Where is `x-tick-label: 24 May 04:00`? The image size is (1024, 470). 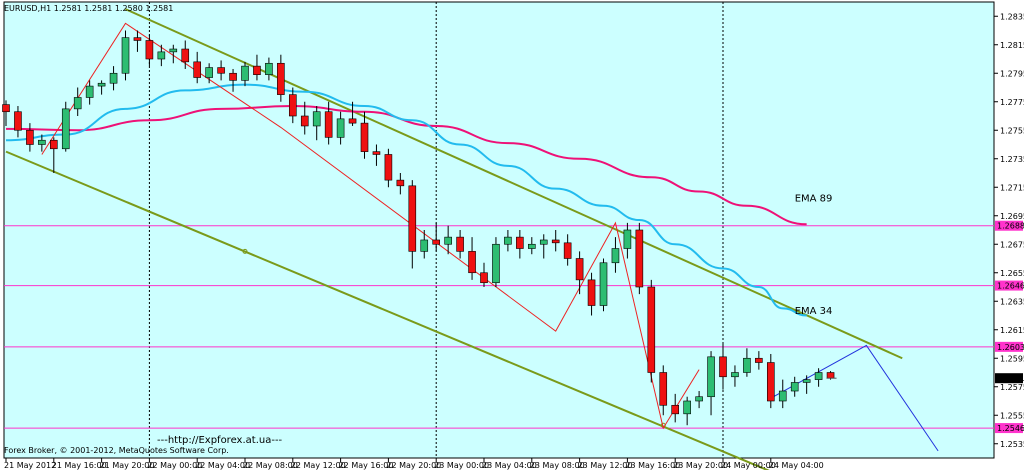
x-tick-label: 24 May 04:00 is located at coordinates (796, 465).